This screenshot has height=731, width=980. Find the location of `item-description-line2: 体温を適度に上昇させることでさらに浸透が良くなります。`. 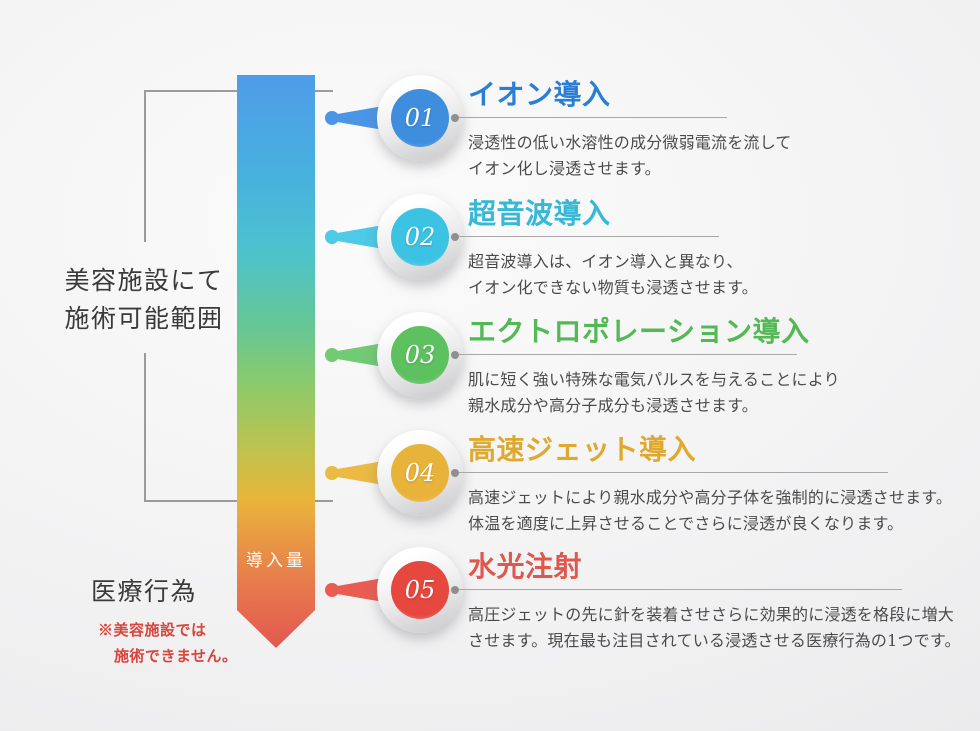

item-description-line2: 体温を適度に上昇させることでさらに浸透が良くなります。 is located at coordinates (686, 524).